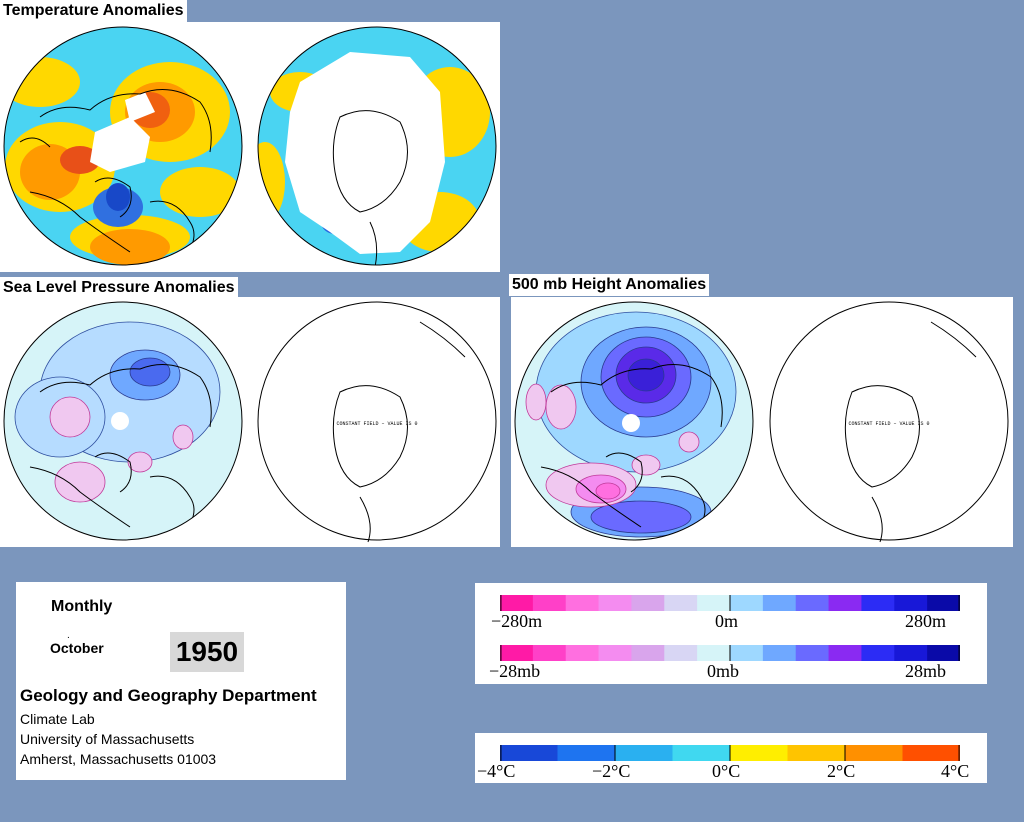 The width and height of the screenshot is (1024, 822). I want to click on temperature-legend-label-2: −2°C, so click(611, 771).